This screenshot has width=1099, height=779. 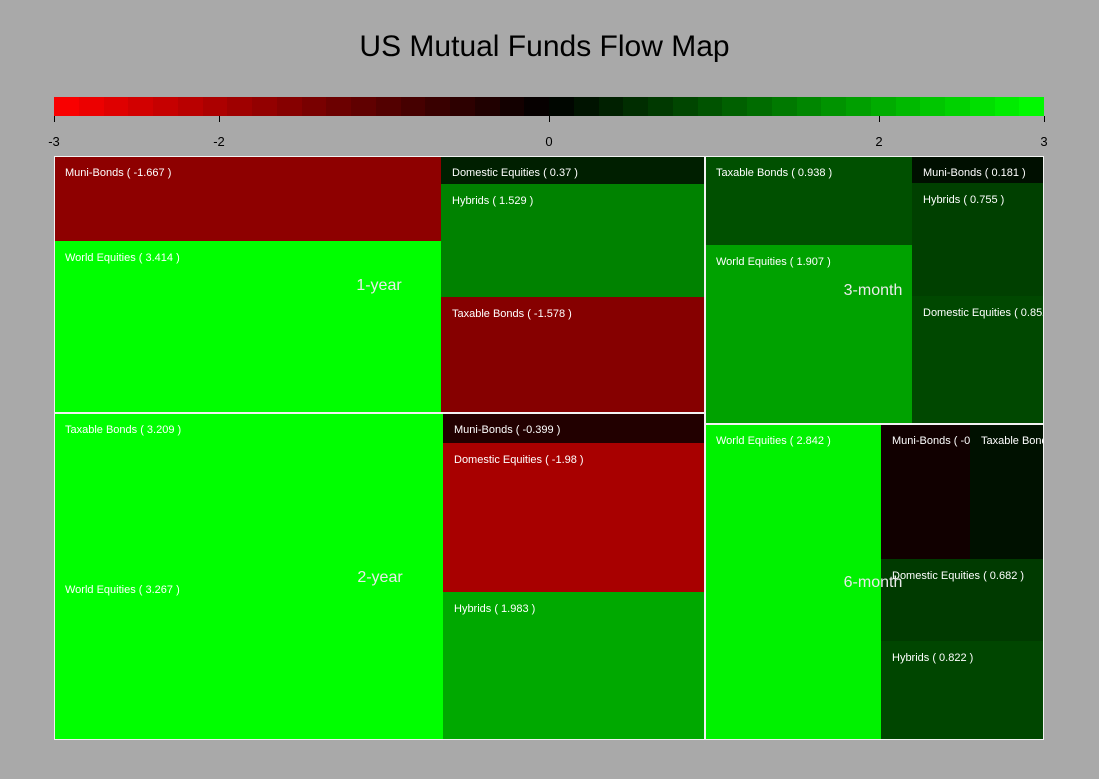 What do you see at coordinates (248, 656) in the screenshot?
I see `treemap-tile: World Equities ( 3.267 )` at bounding box center [248, 656].